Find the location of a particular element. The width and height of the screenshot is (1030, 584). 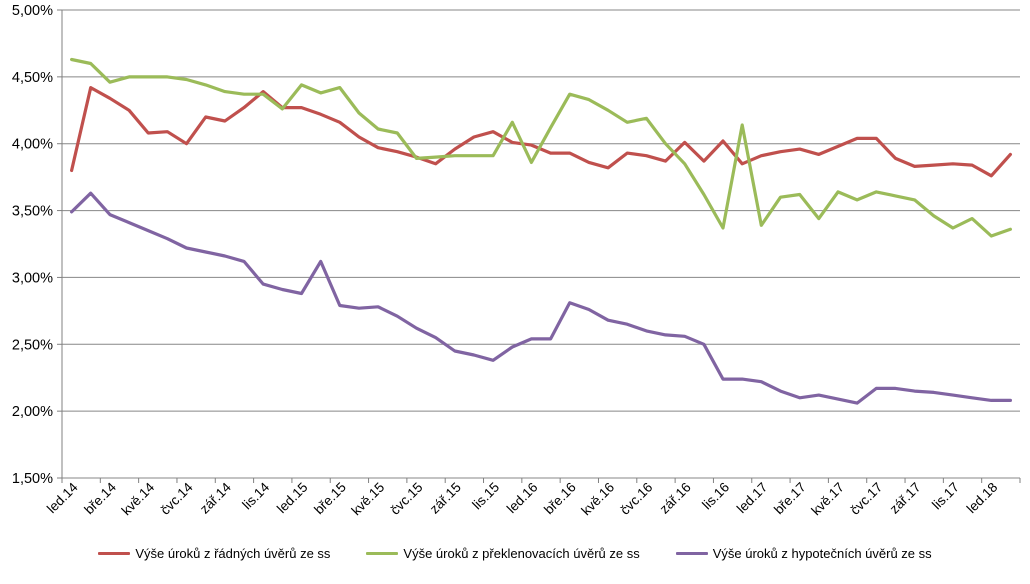

x-axis-label: bře.17 is located at coordinates (790, 499).